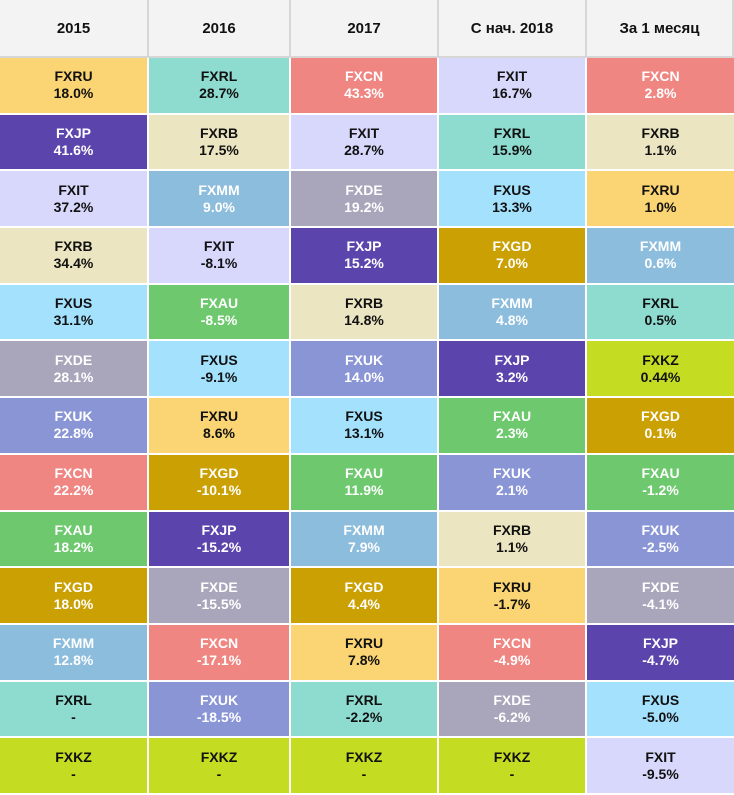 This screenshot has width=734, height=795. What do you see at coordinates (219, 416) in the screenshot?
I see `ticker-label: FXRU` at bounding box center [219, 416].